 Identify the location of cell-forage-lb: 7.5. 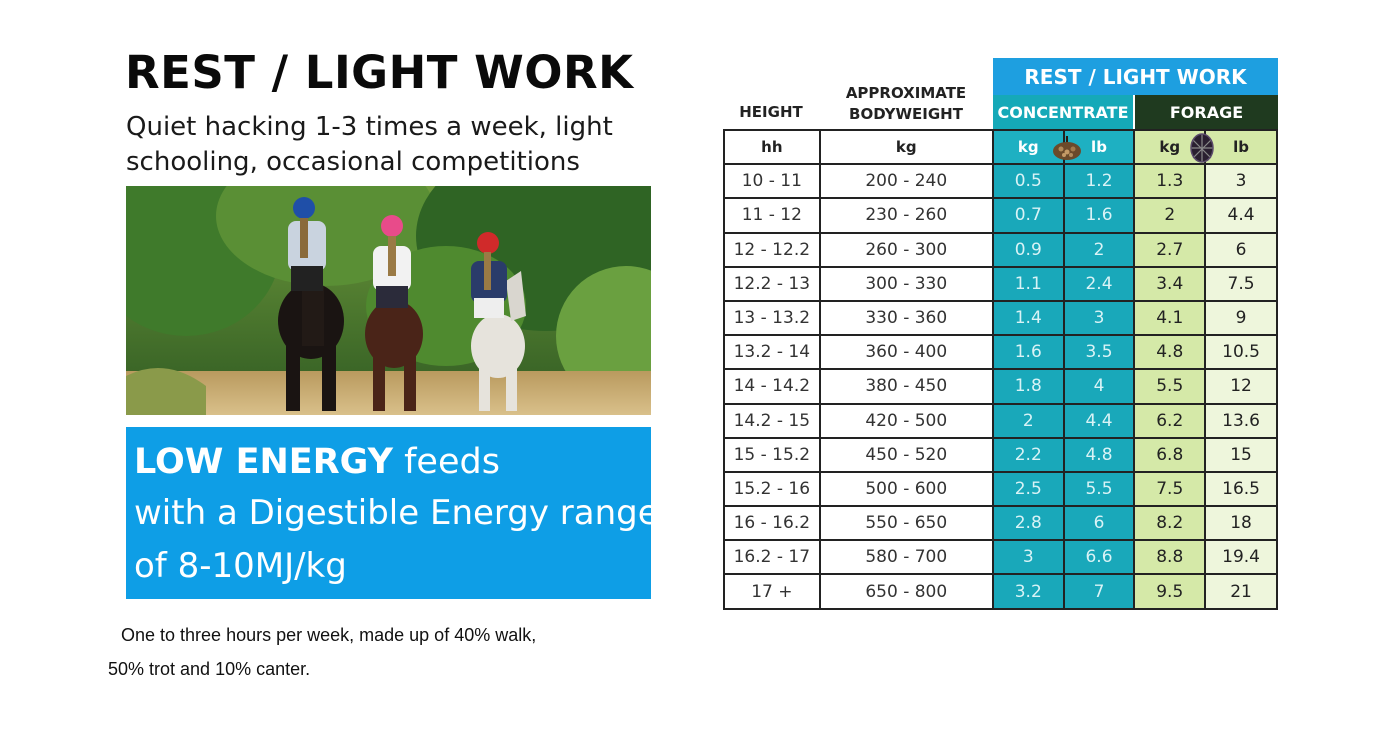
(1241, 283).